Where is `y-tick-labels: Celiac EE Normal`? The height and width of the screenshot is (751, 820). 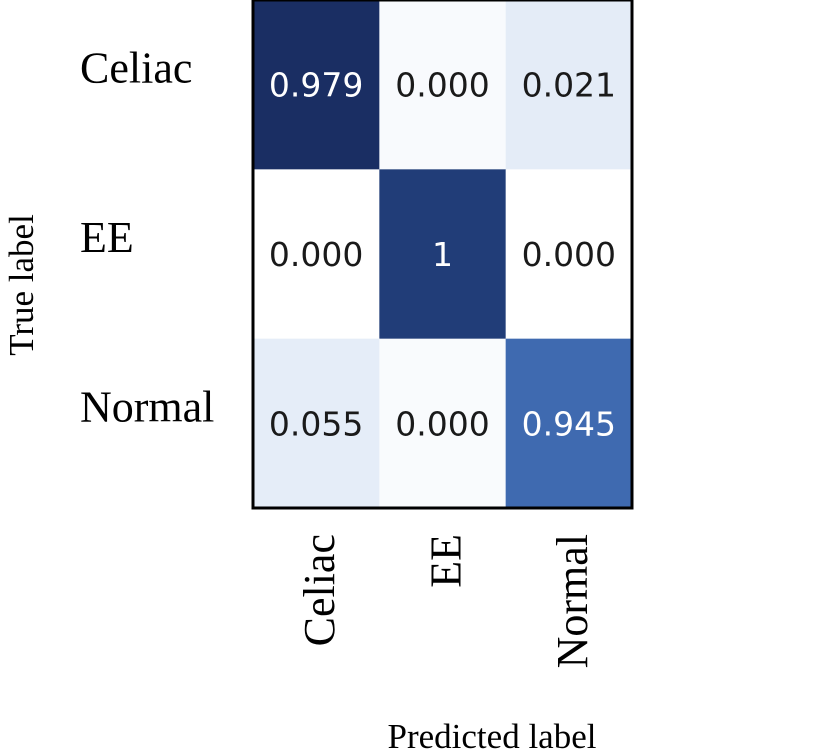 y-tick-labels: Celiac EE Normal is located at coordinates (147, 238).